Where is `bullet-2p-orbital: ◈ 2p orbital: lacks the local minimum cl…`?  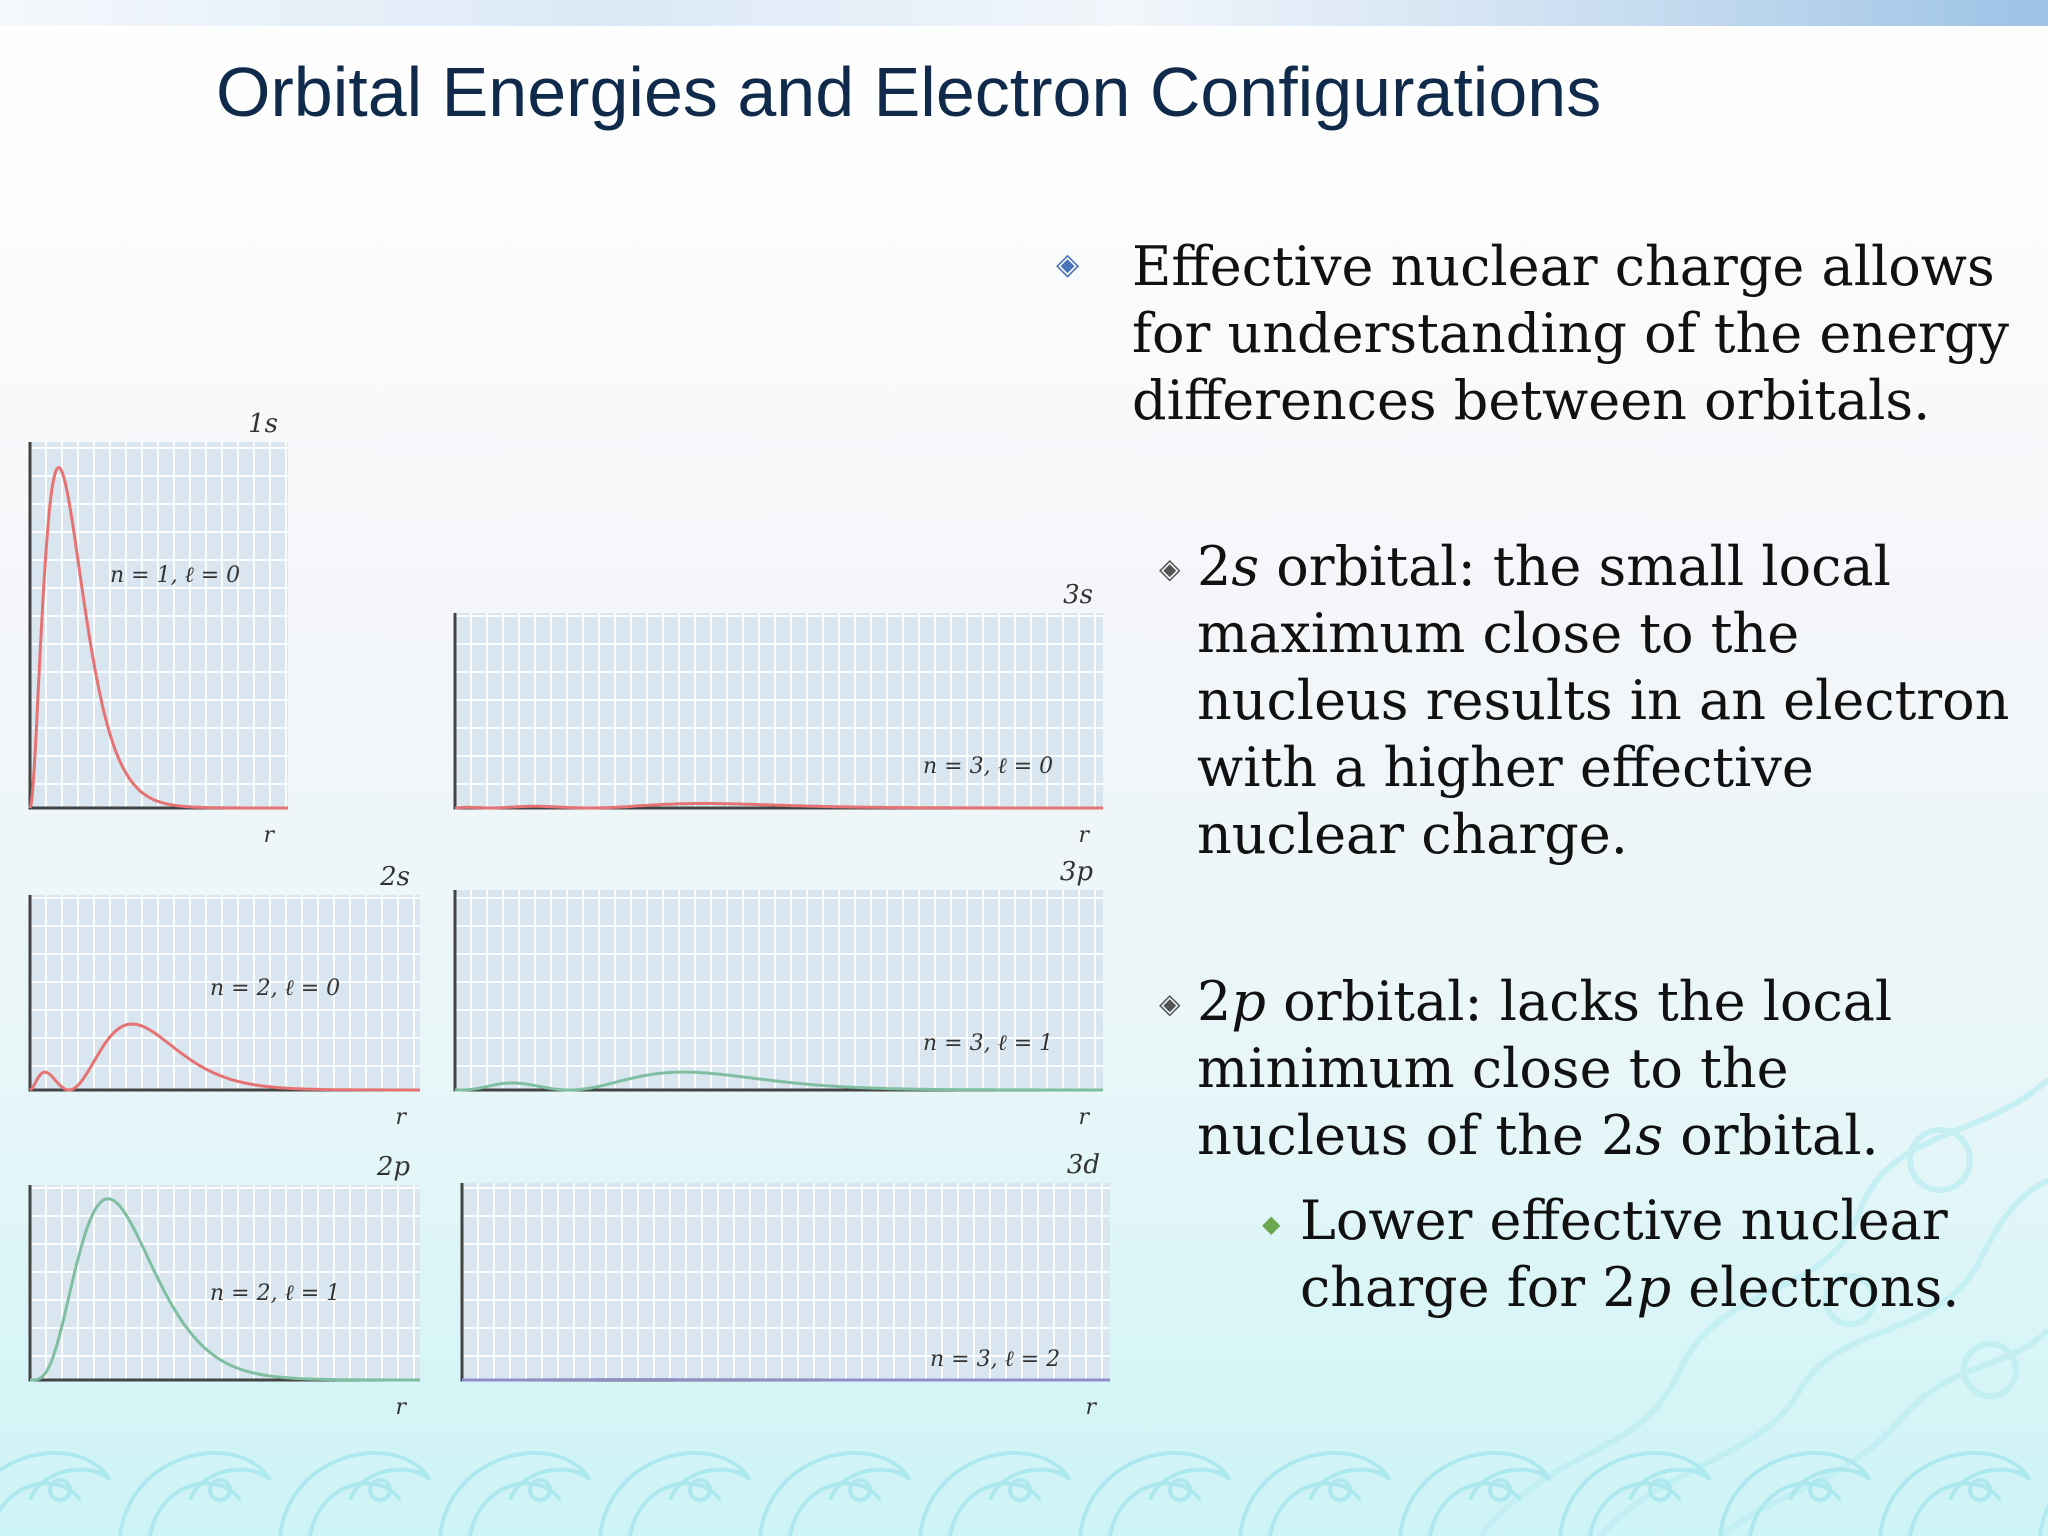 bullet-2p-orbital: ◈ 2p orbital: lacks the local minimum cl… is located at coordinates (1588, 1068).